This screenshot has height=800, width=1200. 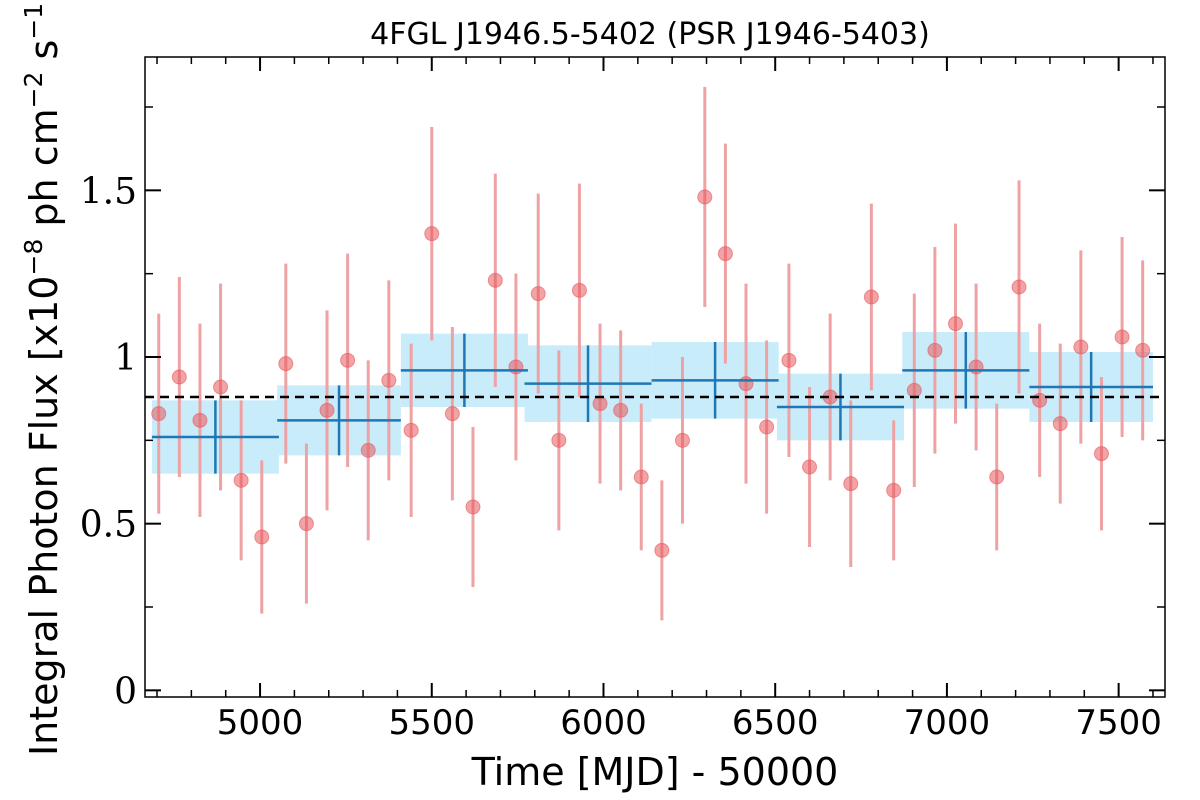 What do you see at coordinates (1118, 723) in the screenshot?
I see `x-tick-label: 7500` at bounding box center [1118, 723].